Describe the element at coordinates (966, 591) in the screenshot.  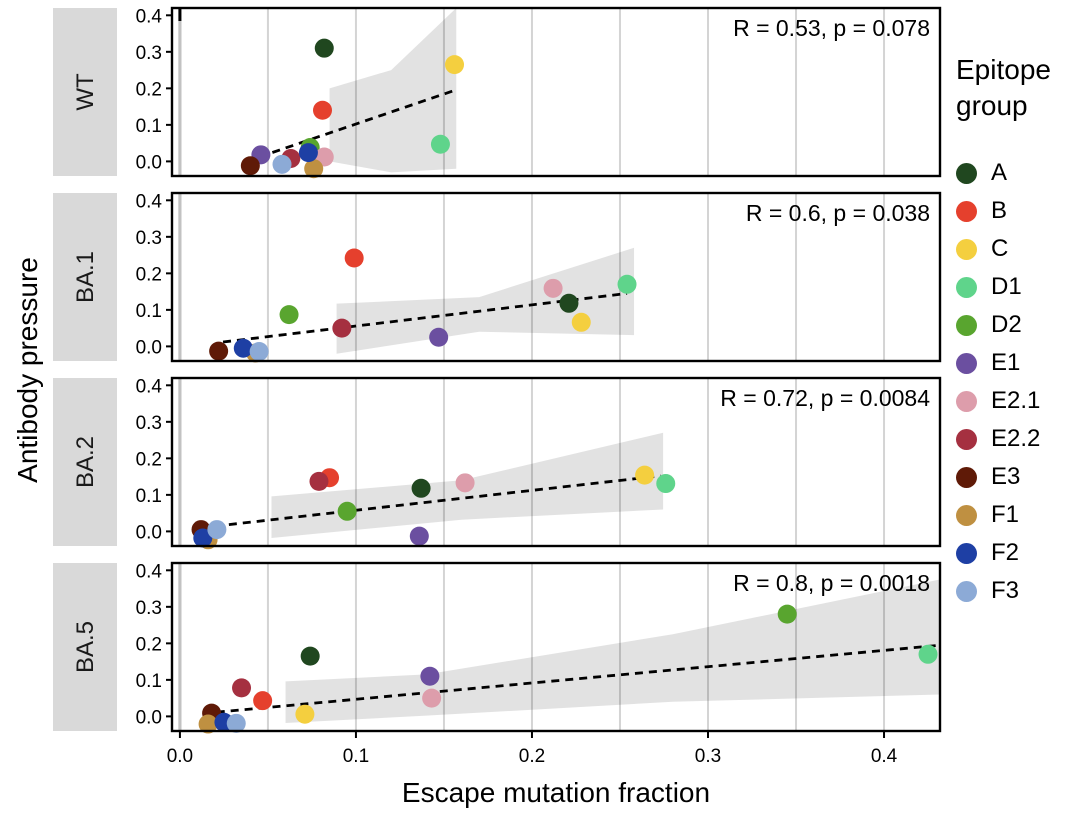
I see `legend-swatch-F3` at that location.